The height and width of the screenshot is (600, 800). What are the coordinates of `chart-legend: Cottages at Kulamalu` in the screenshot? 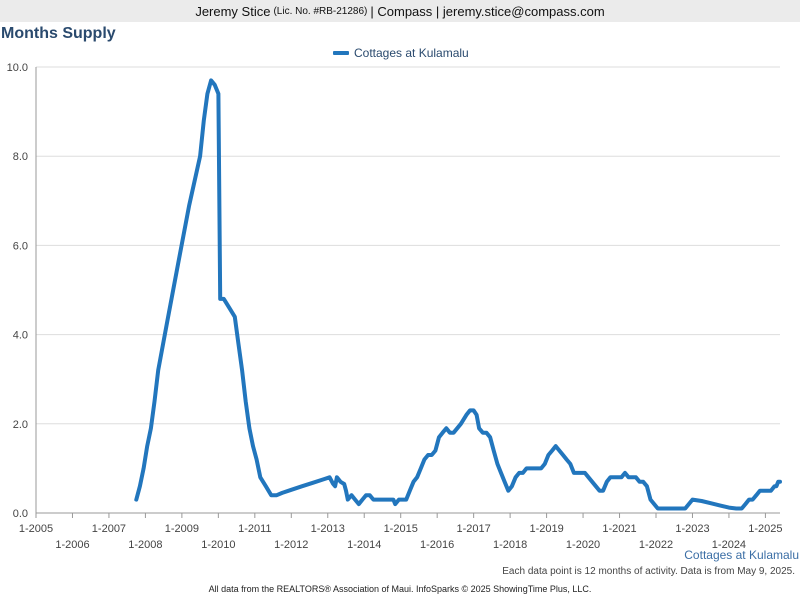 It's located at (401, 53).